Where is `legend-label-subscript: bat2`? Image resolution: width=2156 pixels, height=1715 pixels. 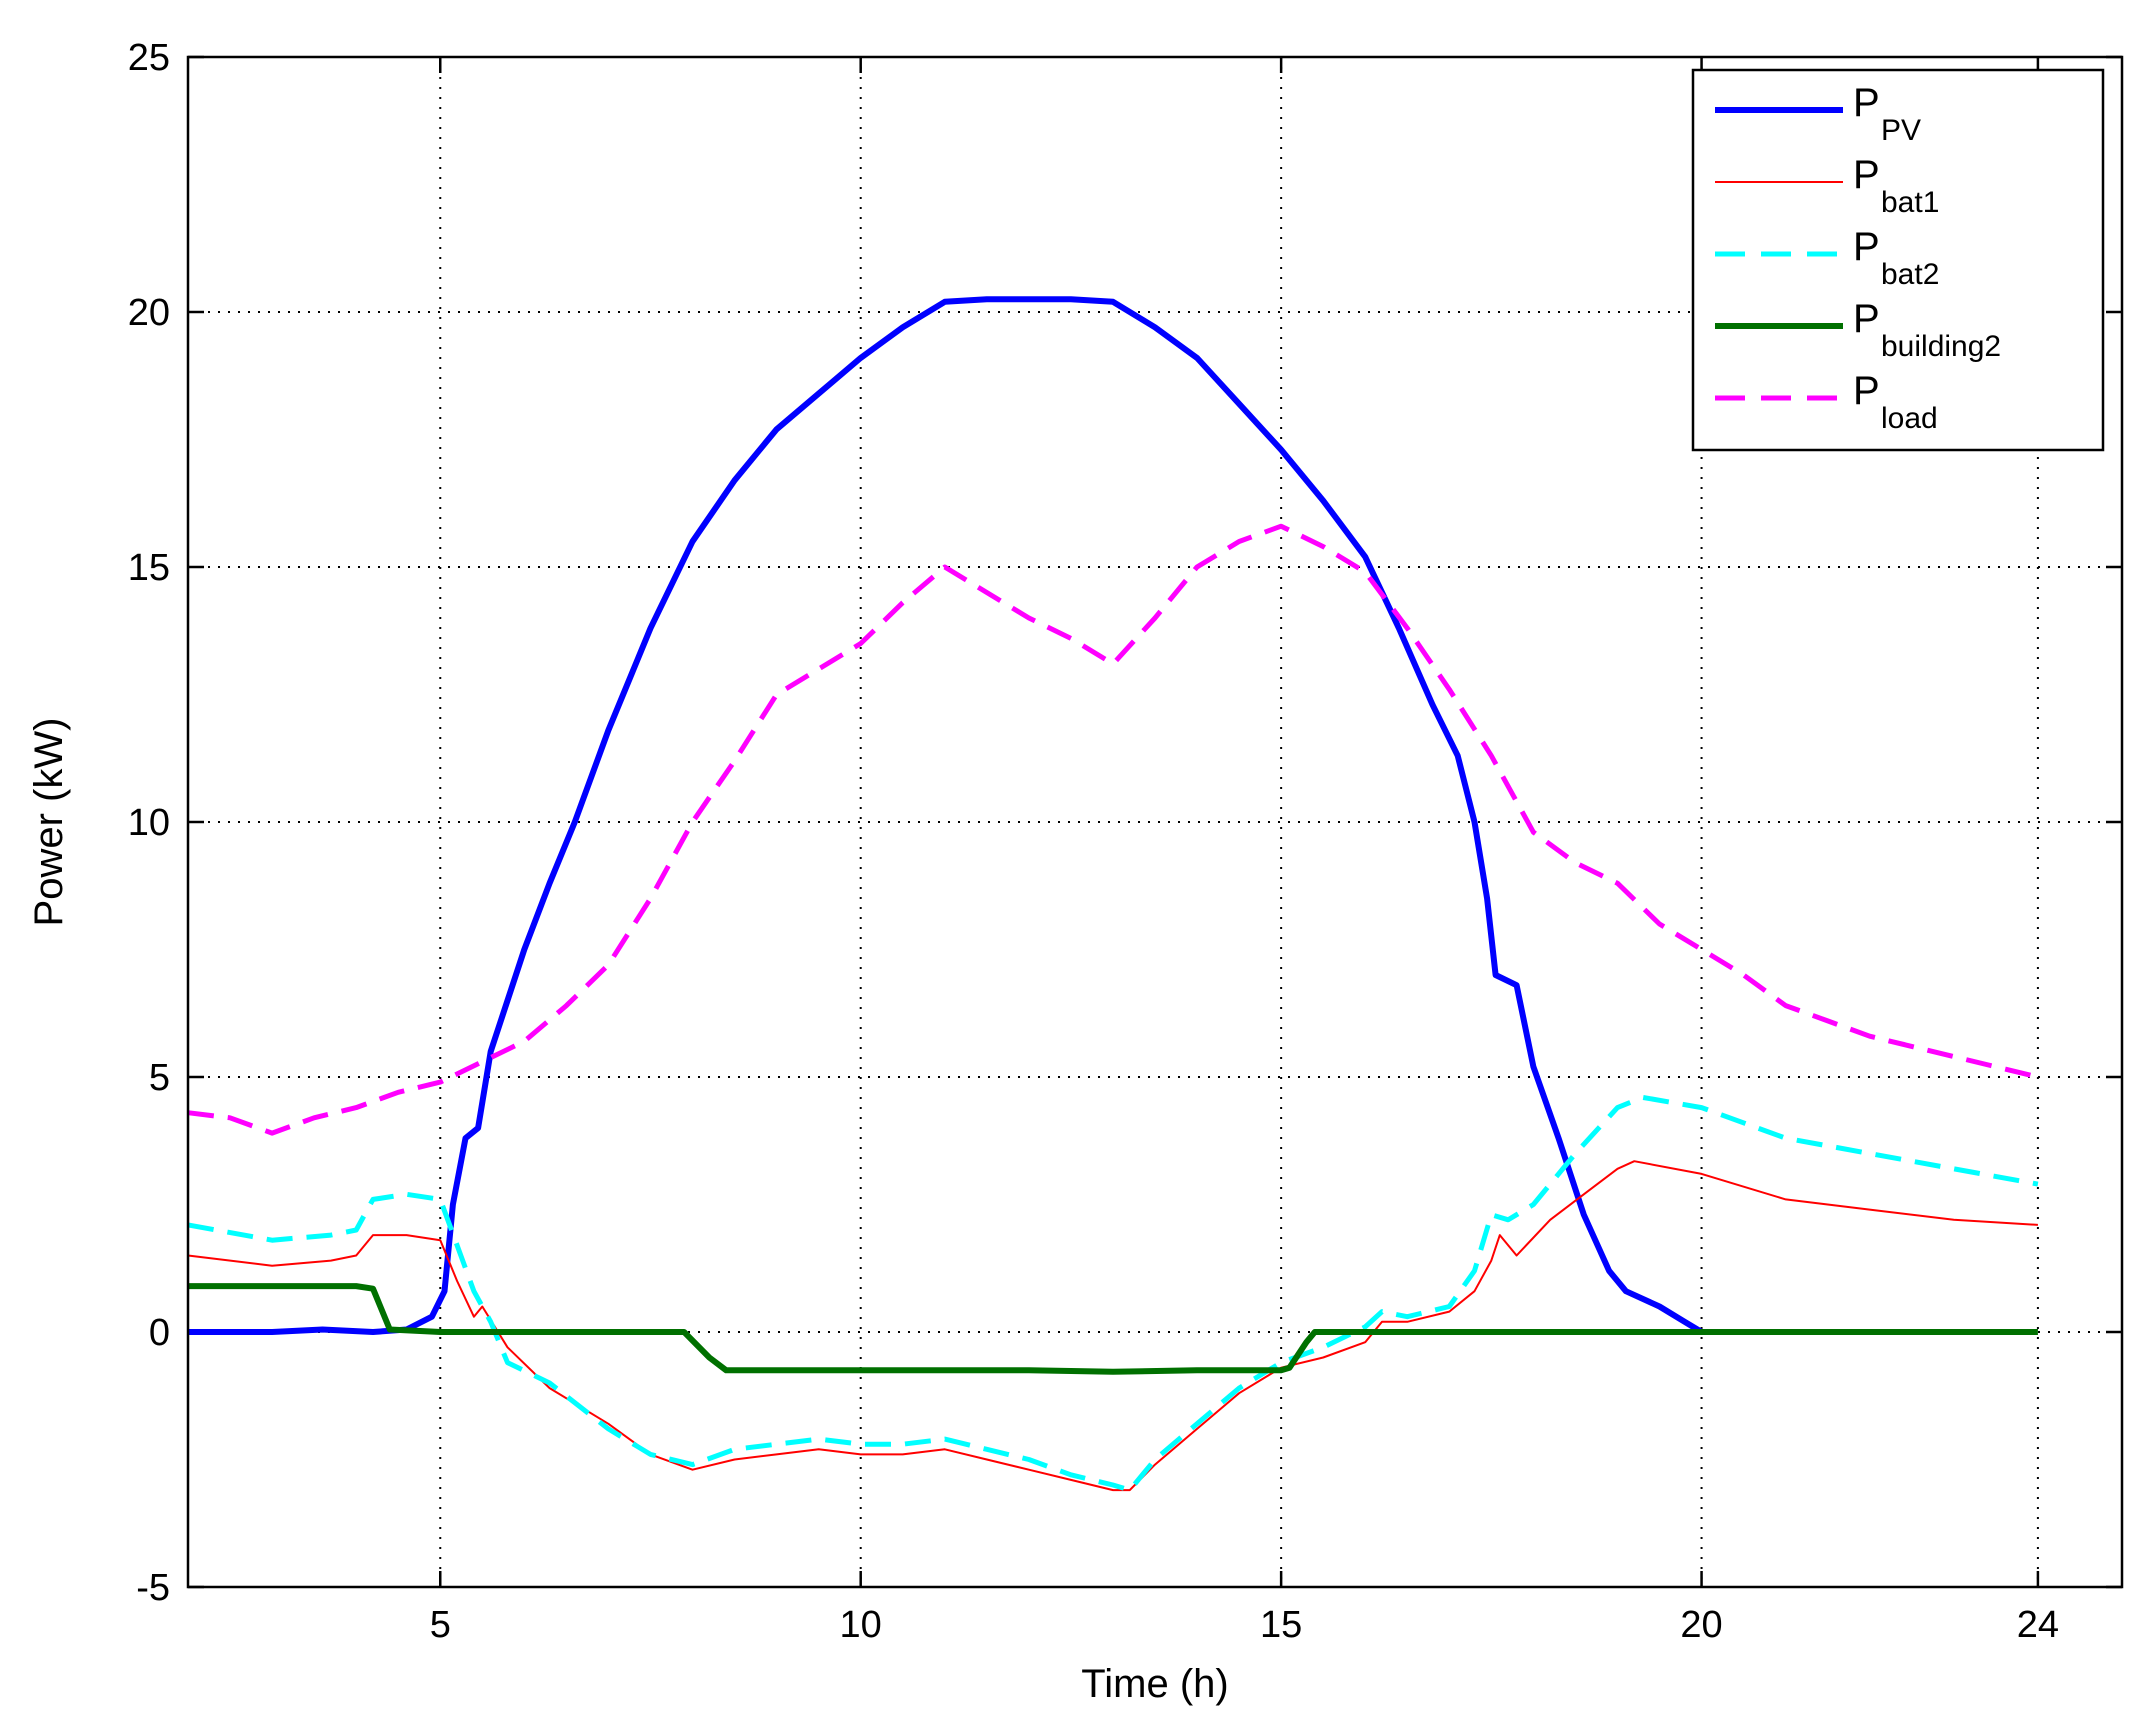 legend-label-subscript: bat2 is located at coordinates (1910, 274).